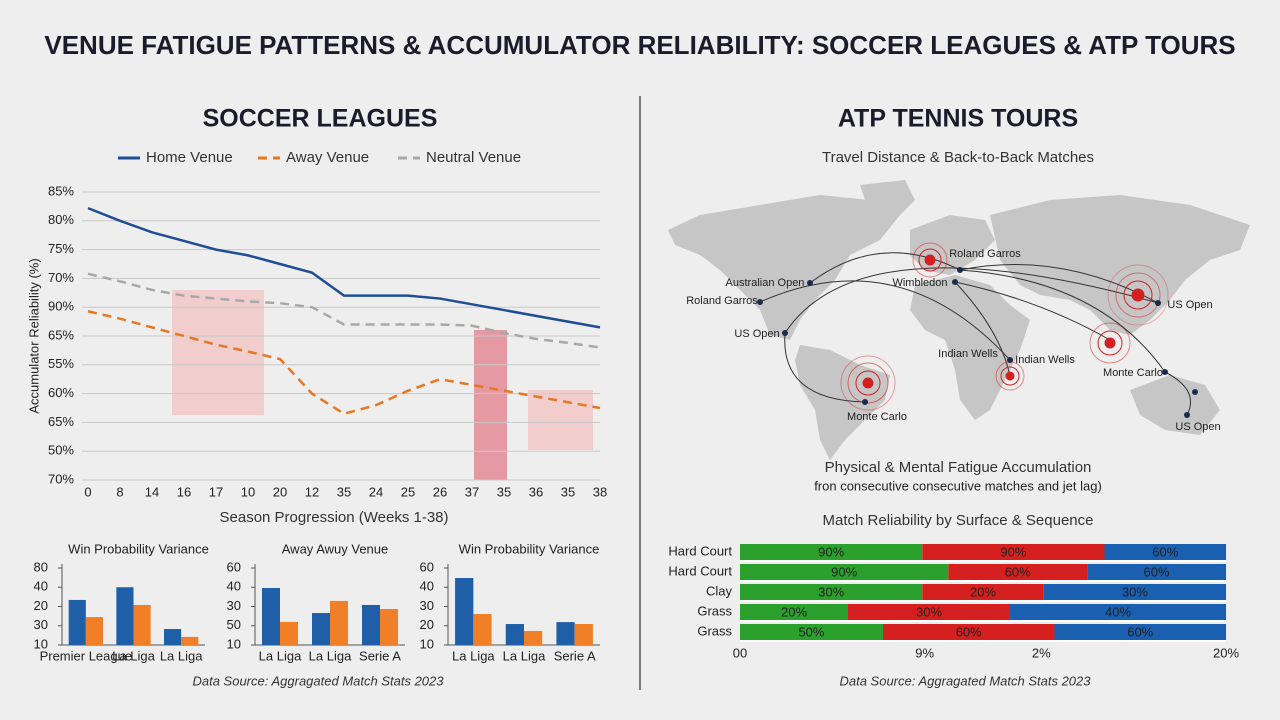  What do you see at coordinates (1041, 652) in the screenshot?
I see `x-tick-label: 2%` at bounding box center [1041, 652].